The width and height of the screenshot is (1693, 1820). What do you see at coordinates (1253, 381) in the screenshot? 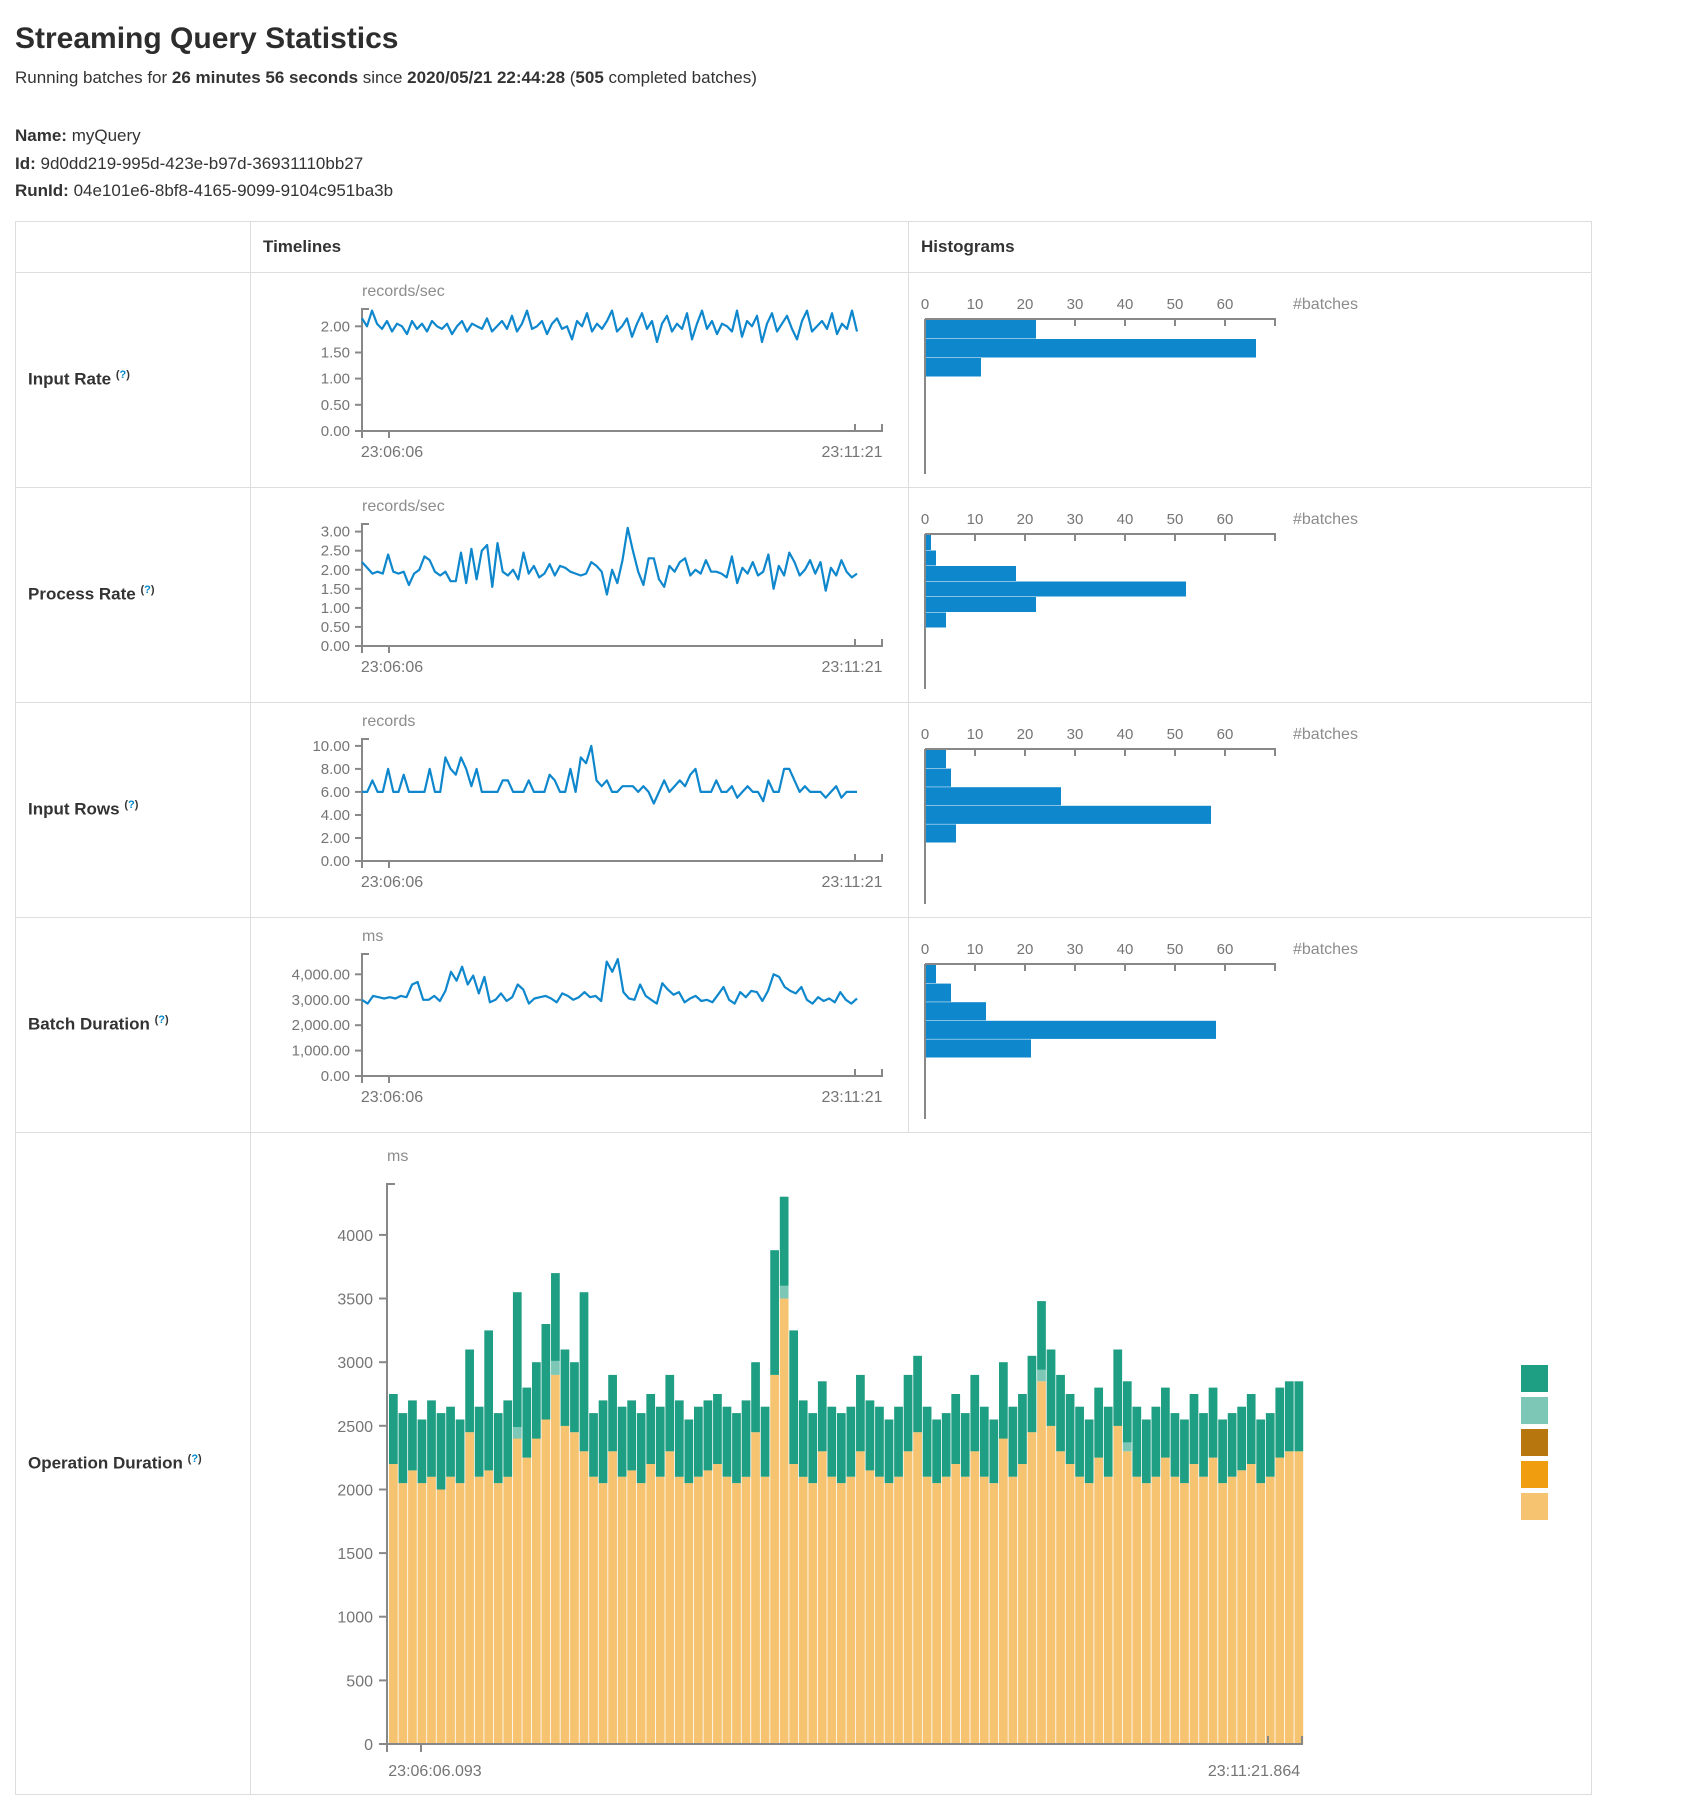
I see `input-rate-histogram-chart: 0 10 20 30 40 50 60 #batches` at bounding box center [1253, 381].